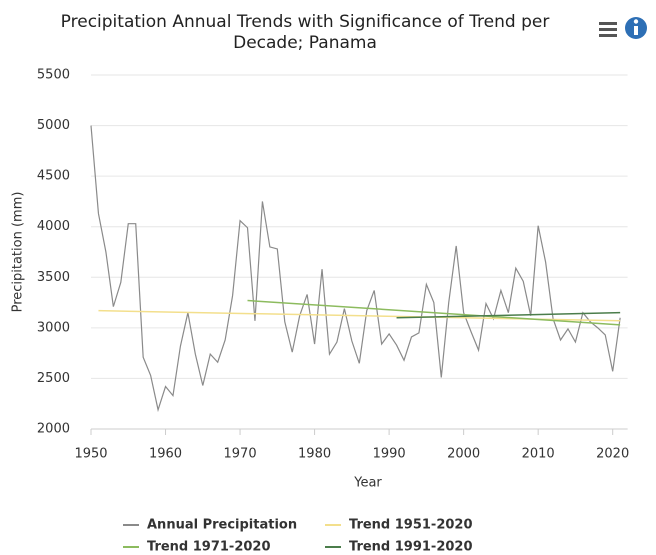 This screenshot has width=656, height=555. Describe the element at coordinates (314, 454) in the screenshot. I see `x-tick-label: 1980` at that location.